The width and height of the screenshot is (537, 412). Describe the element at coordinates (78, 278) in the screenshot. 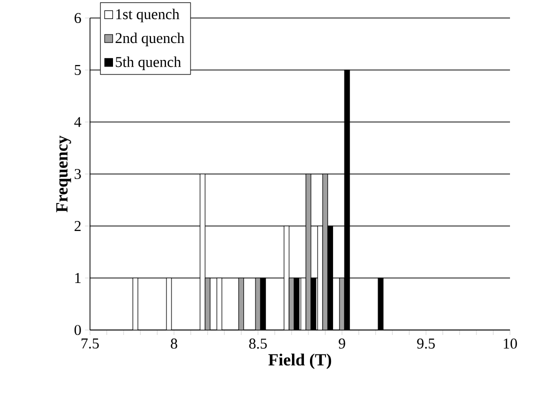

I see `y-tick-label: 1` at that location.